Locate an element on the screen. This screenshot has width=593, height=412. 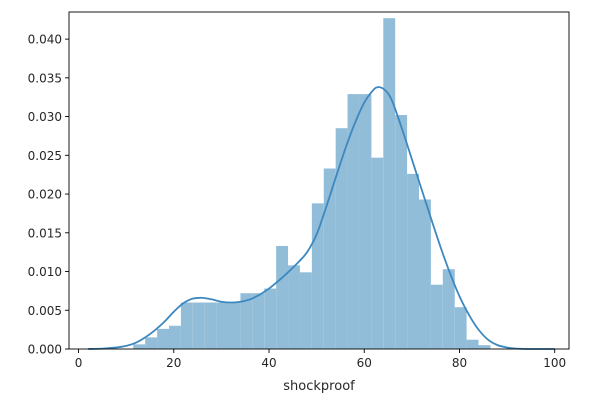
x-tick-label: 60 is located at coordinates (364, 363).